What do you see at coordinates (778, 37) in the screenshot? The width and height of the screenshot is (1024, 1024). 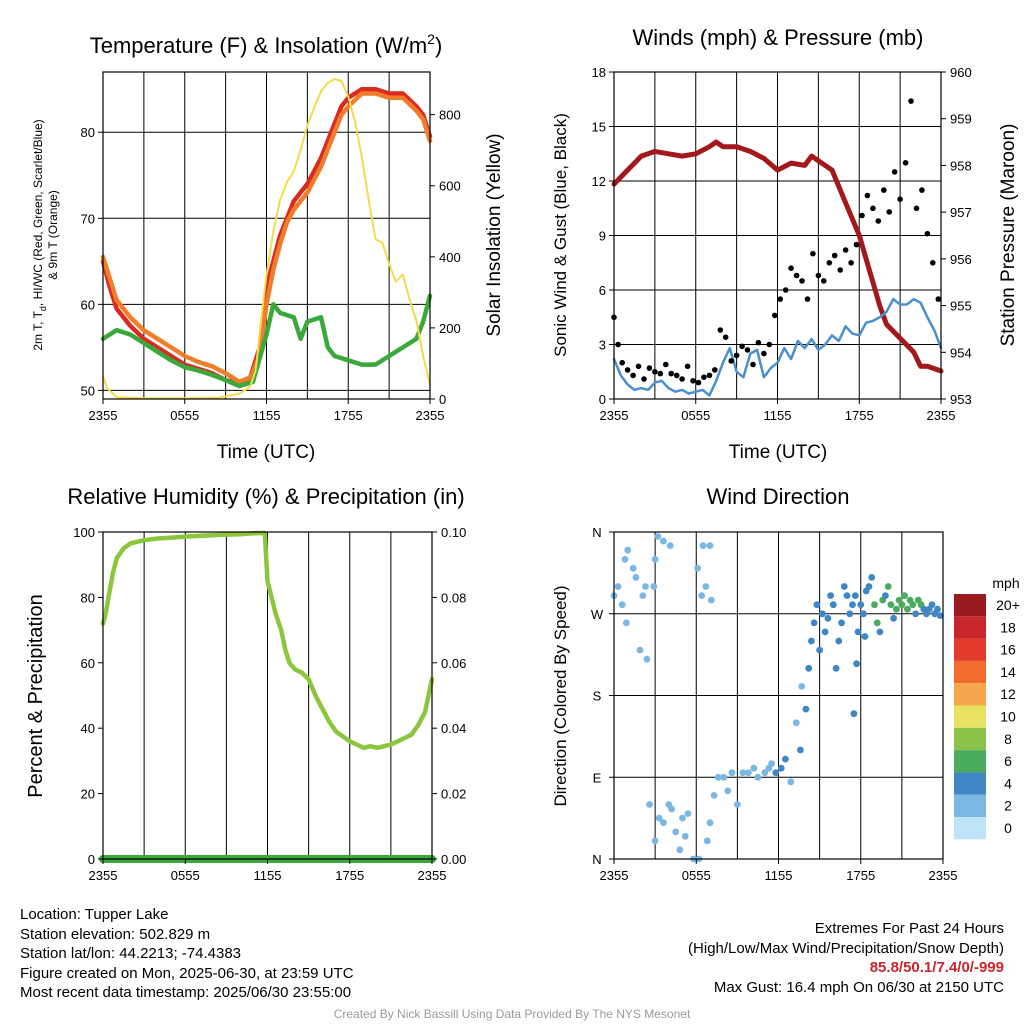 I see `winds-title: Winds (mph) & Pressure (mb)` at bounding box center [778, 37].